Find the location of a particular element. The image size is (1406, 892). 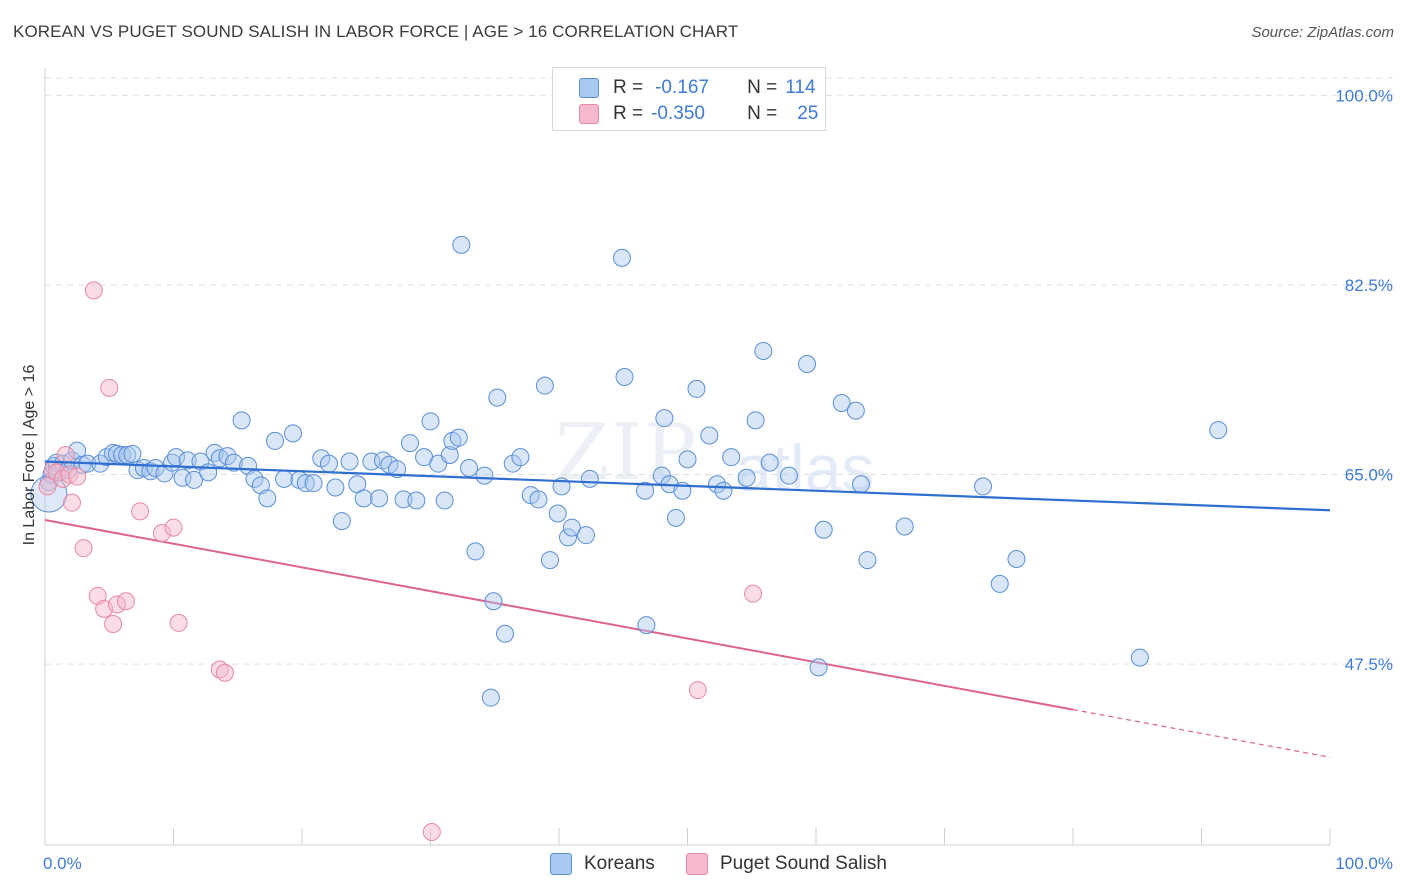

series-legend: Koreans Puget Sound Salish is located at coordinates (703, 865).